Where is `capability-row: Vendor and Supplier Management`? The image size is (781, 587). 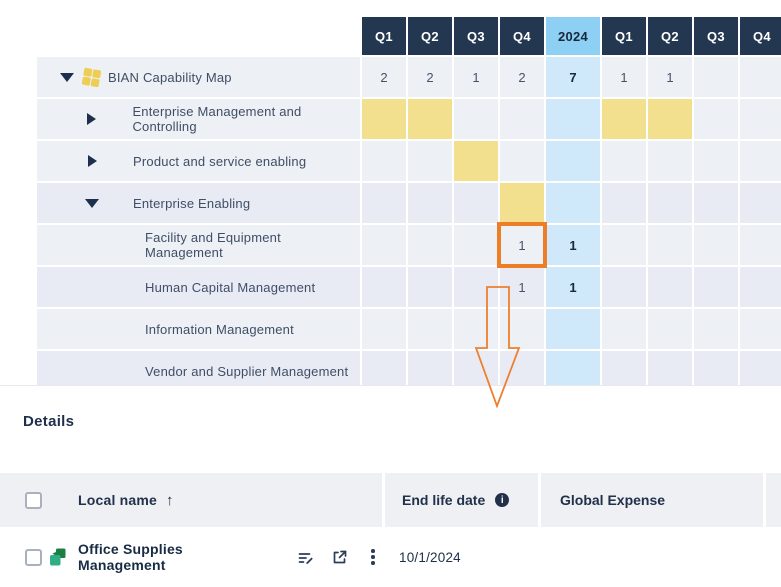
capability-row: Vendor and Supplier Management is located at coordinates (409, 368).